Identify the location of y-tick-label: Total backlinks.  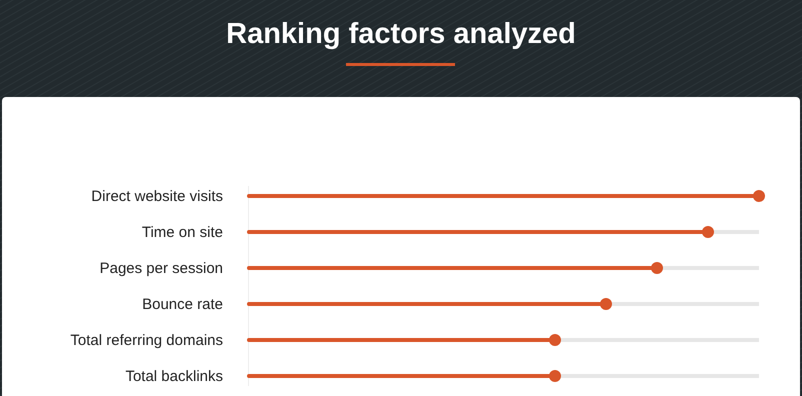
(174, 376).